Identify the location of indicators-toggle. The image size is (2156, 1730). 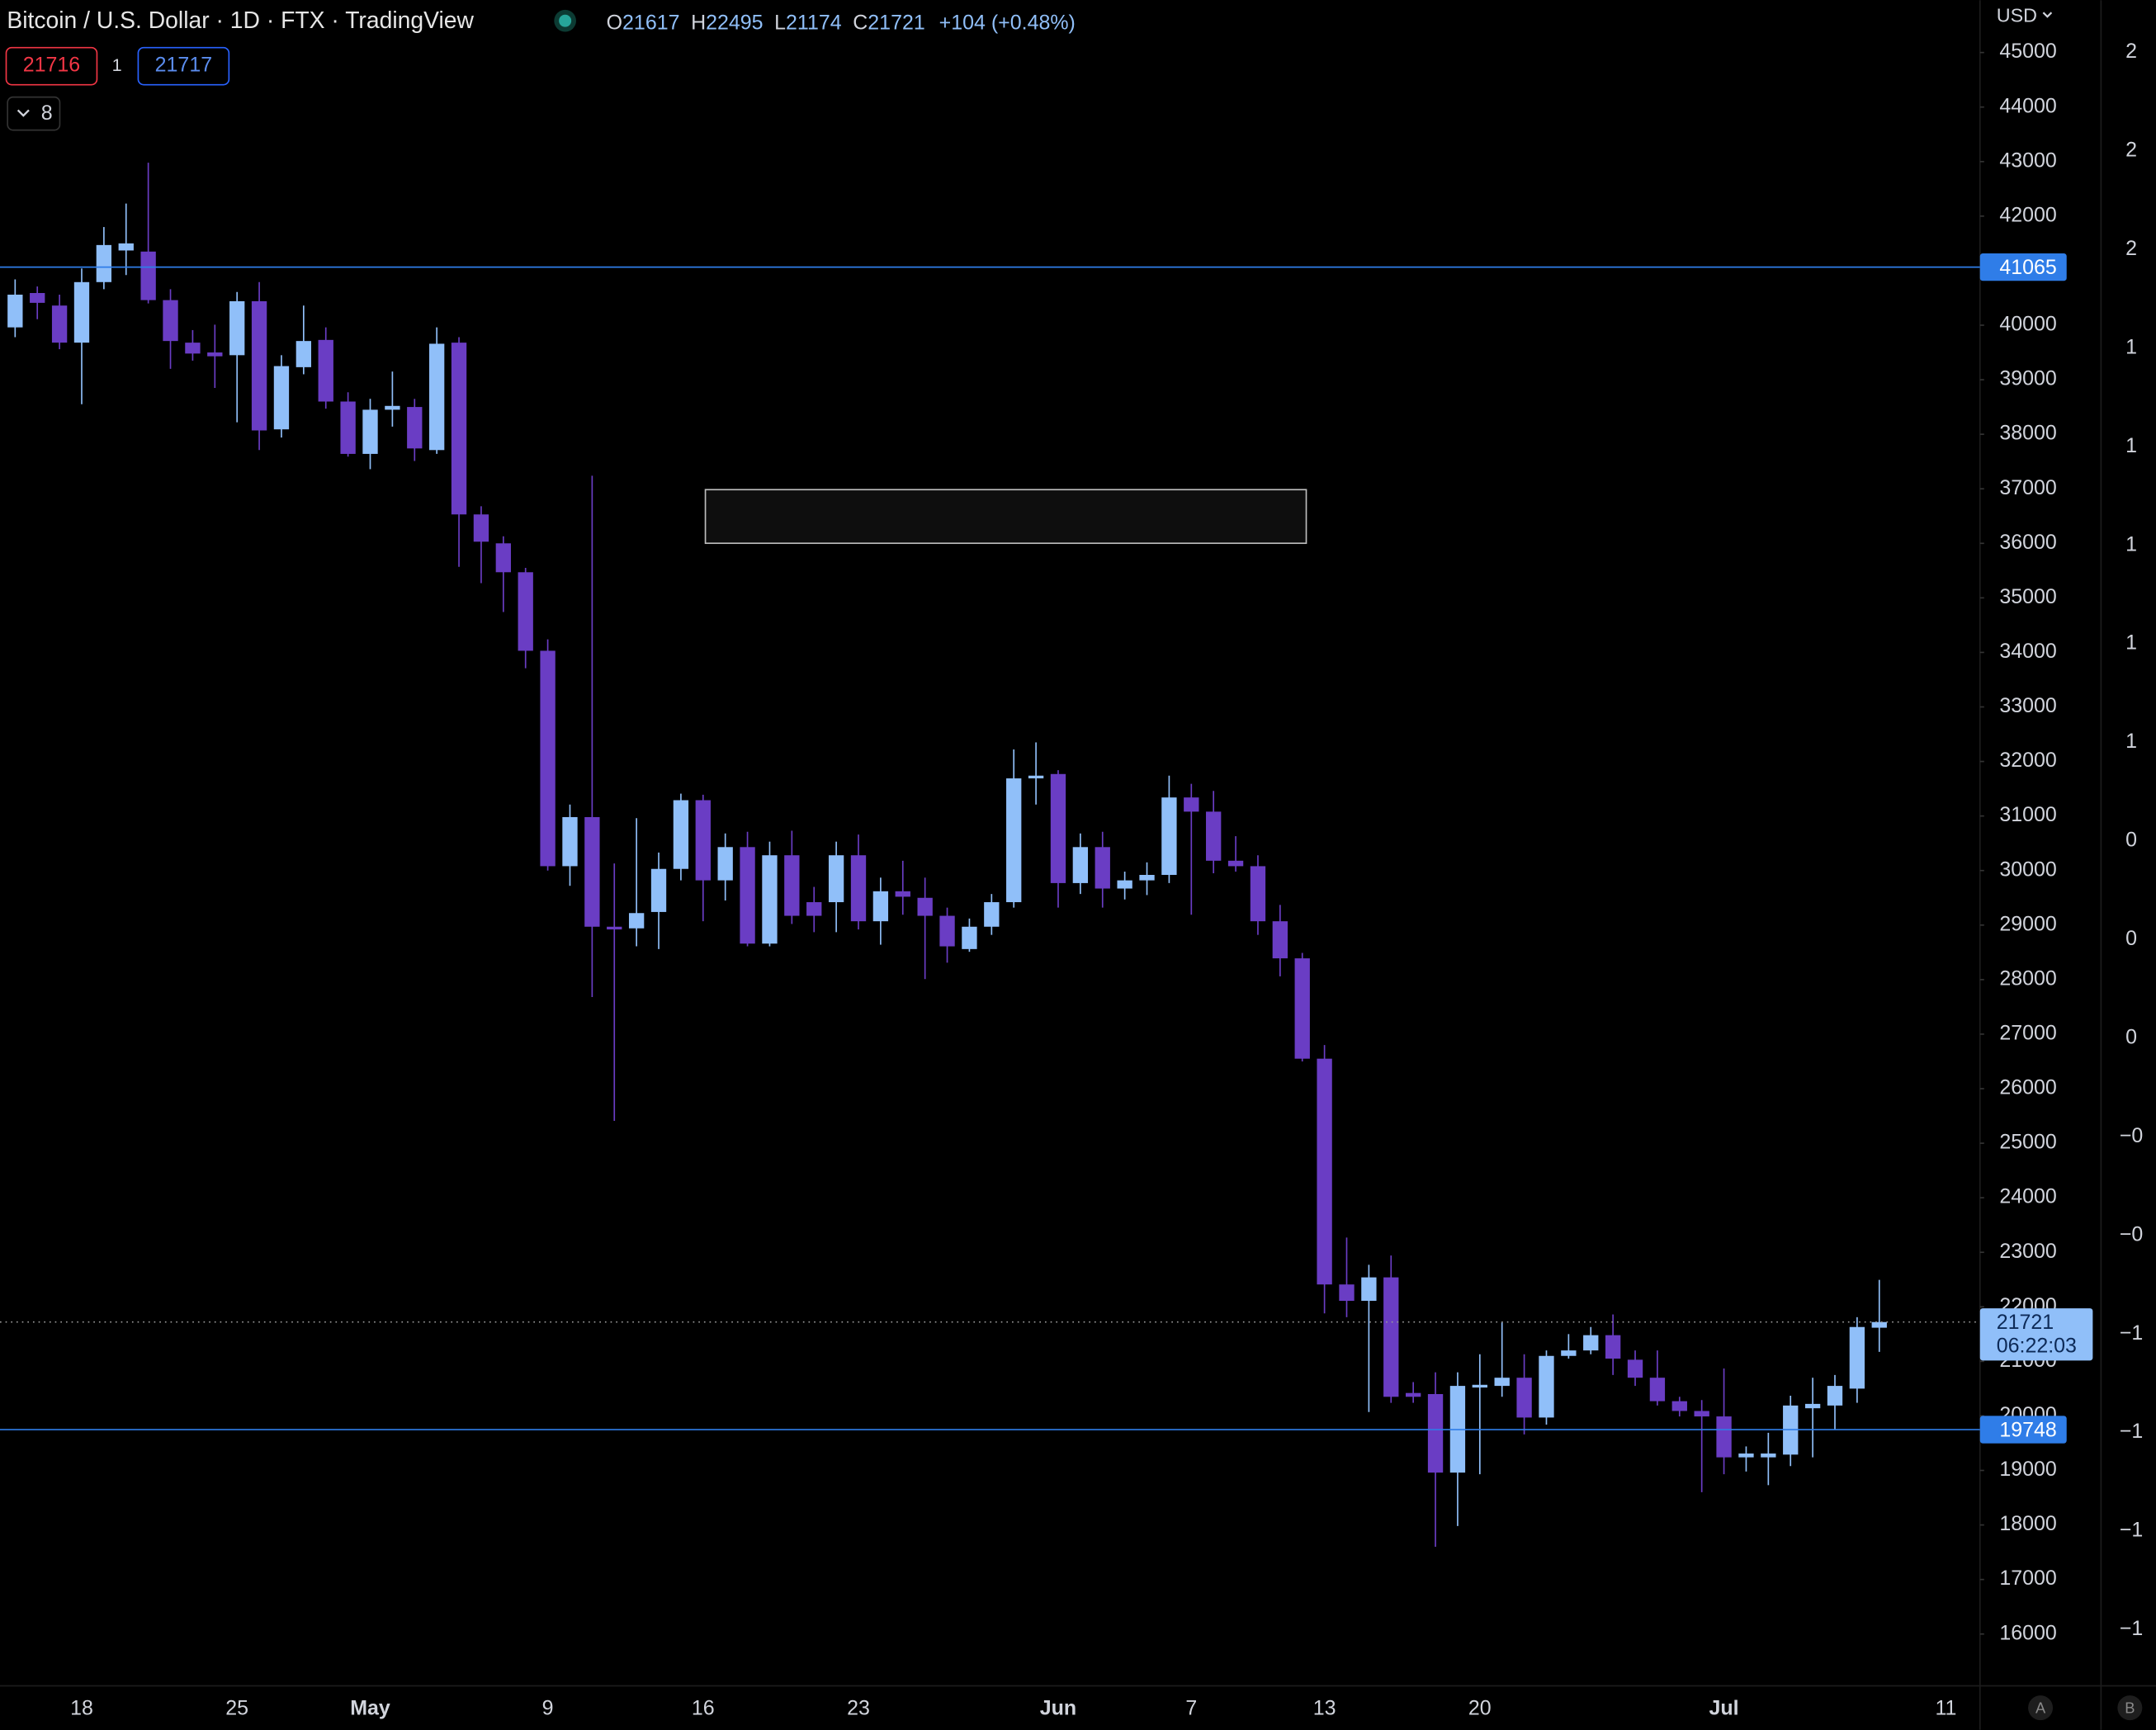
(34, 114).